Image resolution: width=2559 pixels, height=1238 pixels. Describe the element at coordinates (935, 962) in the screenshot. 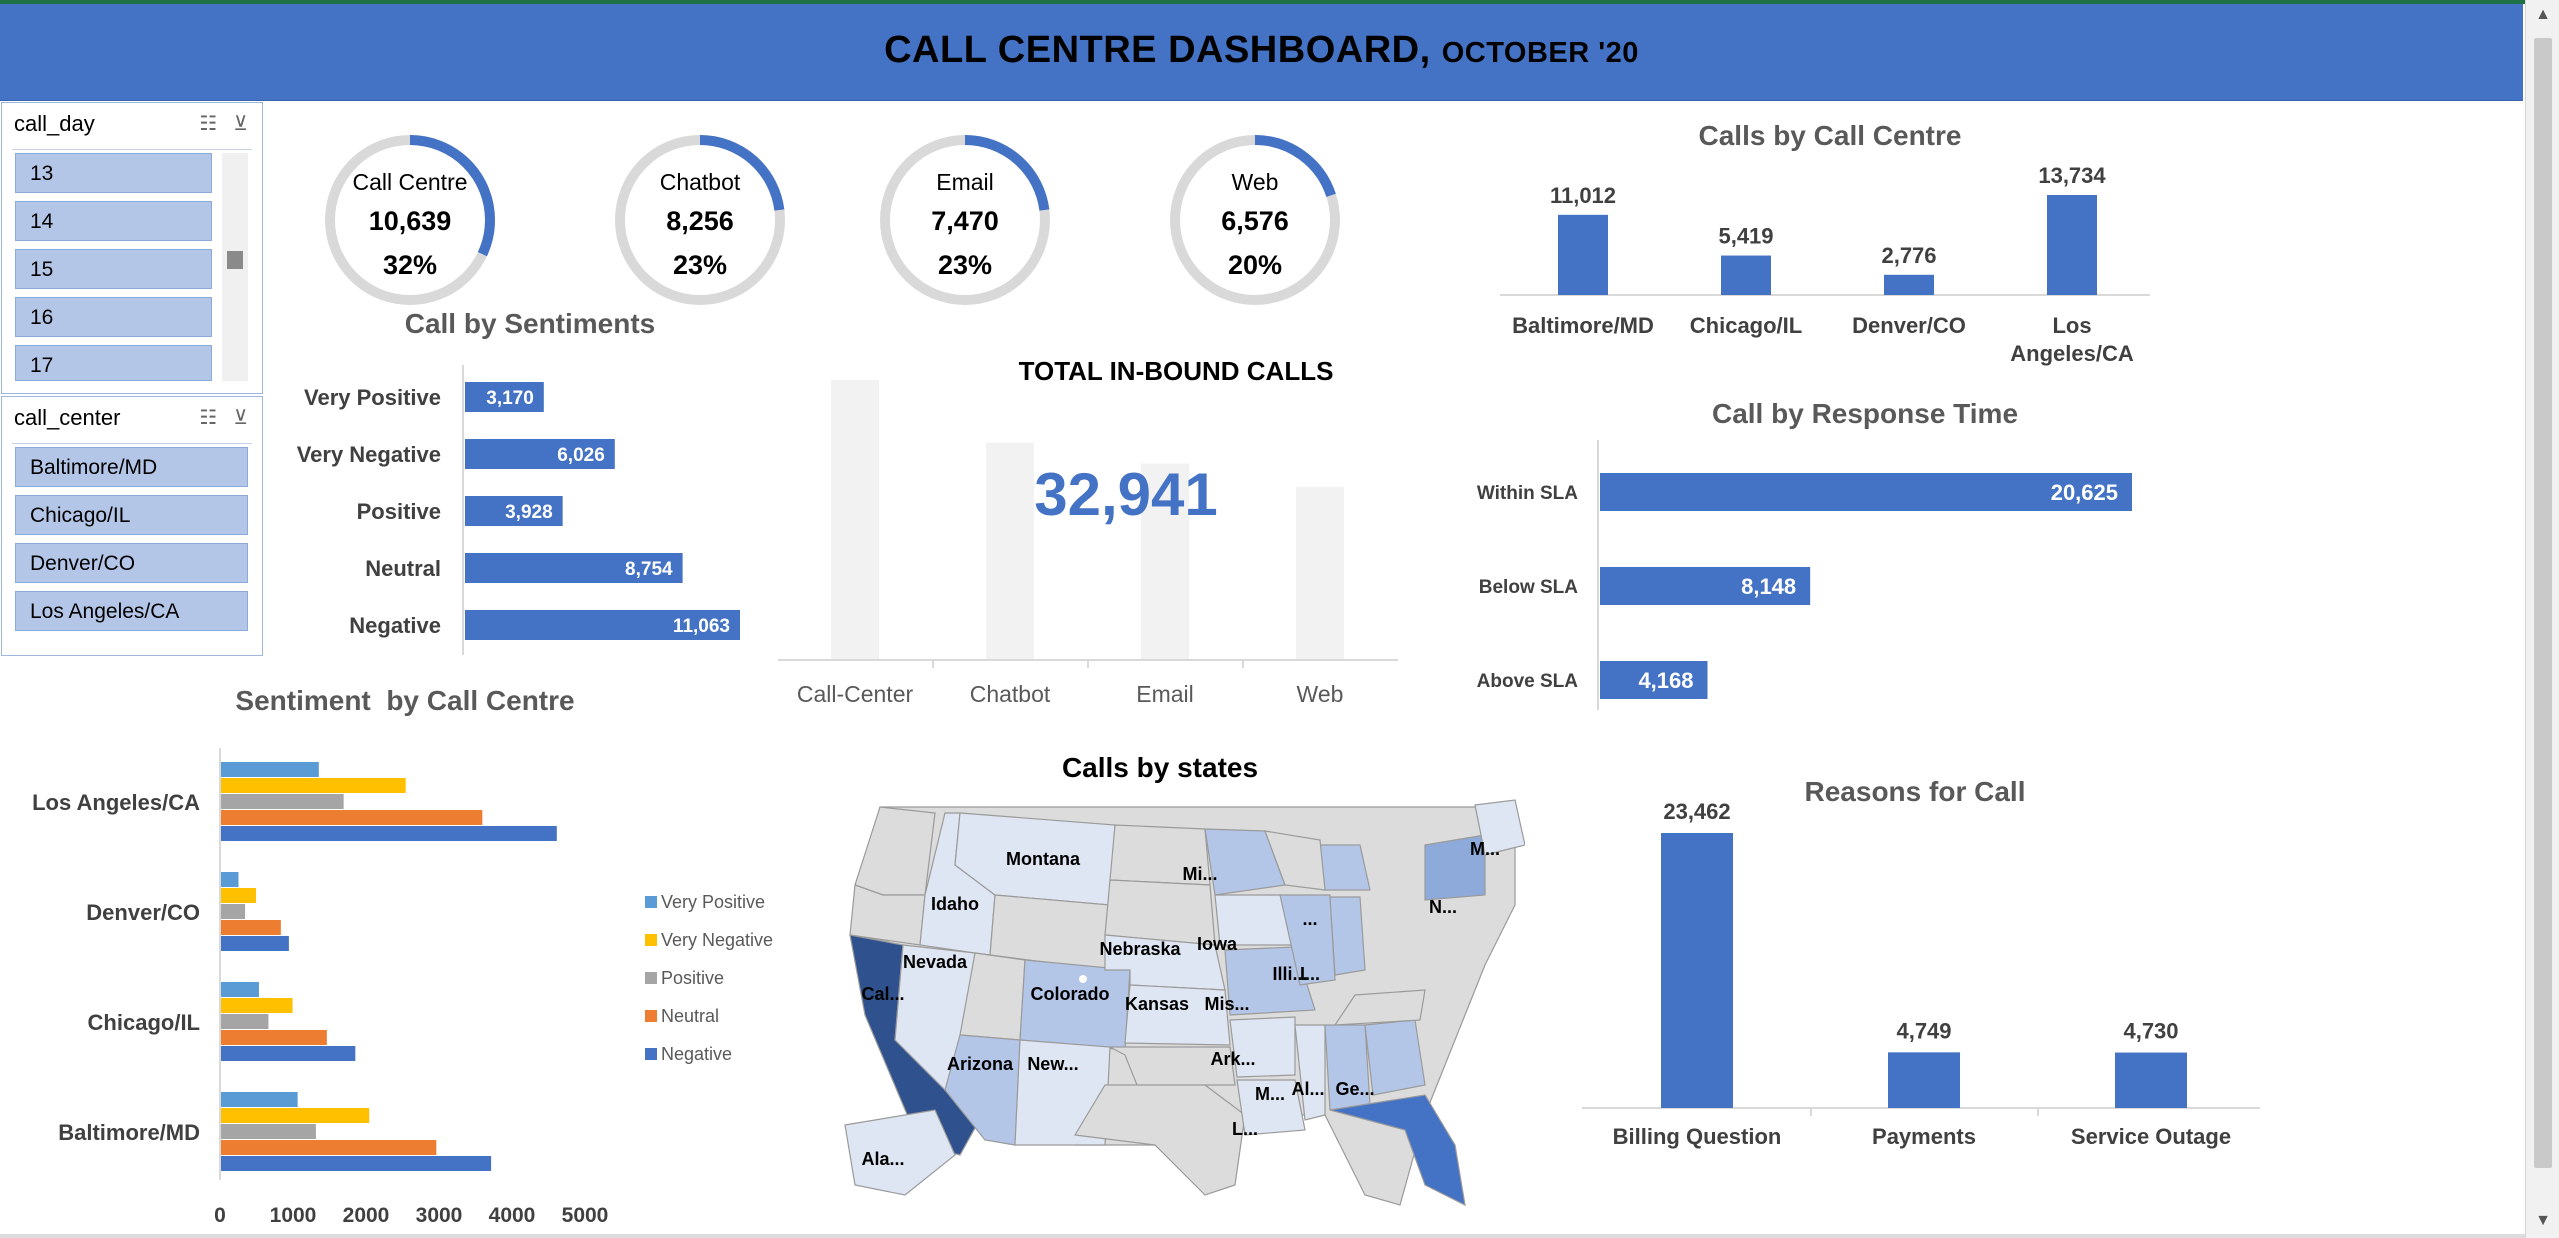

I see `state-label: Nevada` at that location.